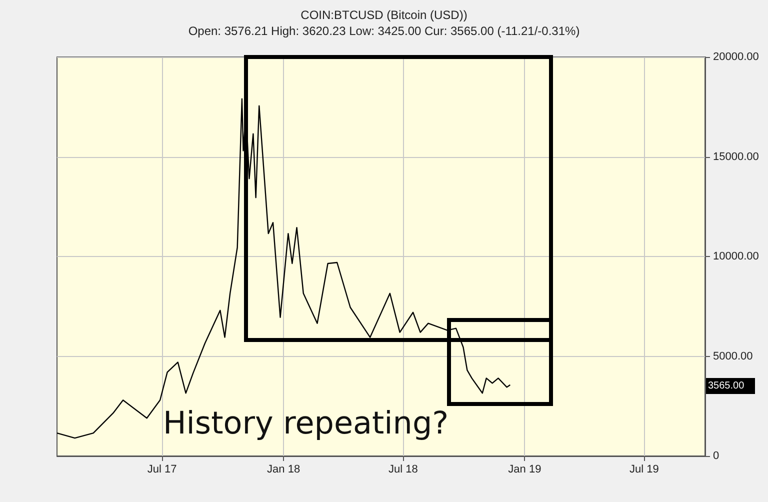  What do you see at coordinates (736, 156) in the screenshot?
I see `y-tick-label: 15000.00` at bounding box center [736, 156].